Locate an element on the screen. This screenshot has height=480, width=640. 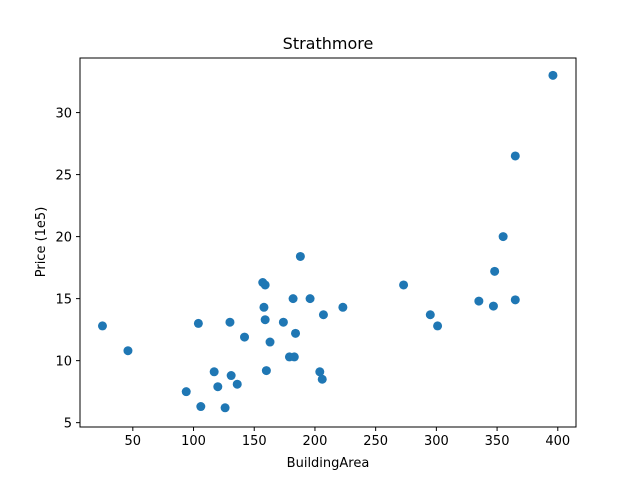
x-tick-label-200: 200 is located at coordinates (315, 441).